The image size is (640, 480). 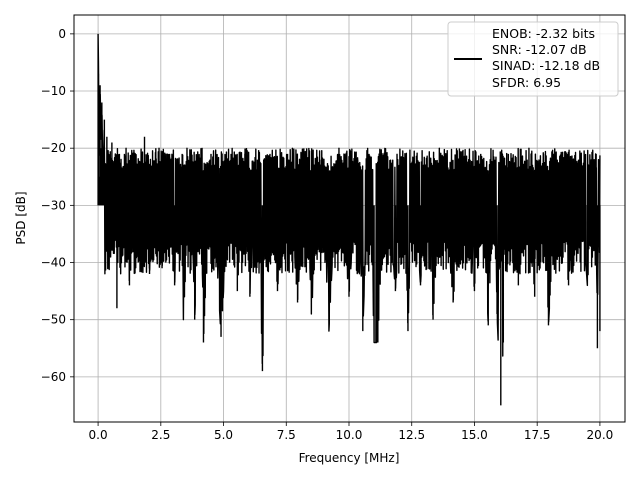 I want to click on y-axis-ticks: 0 −10 −20 −30 −40 −50 −60, so click(x=57, y=205).